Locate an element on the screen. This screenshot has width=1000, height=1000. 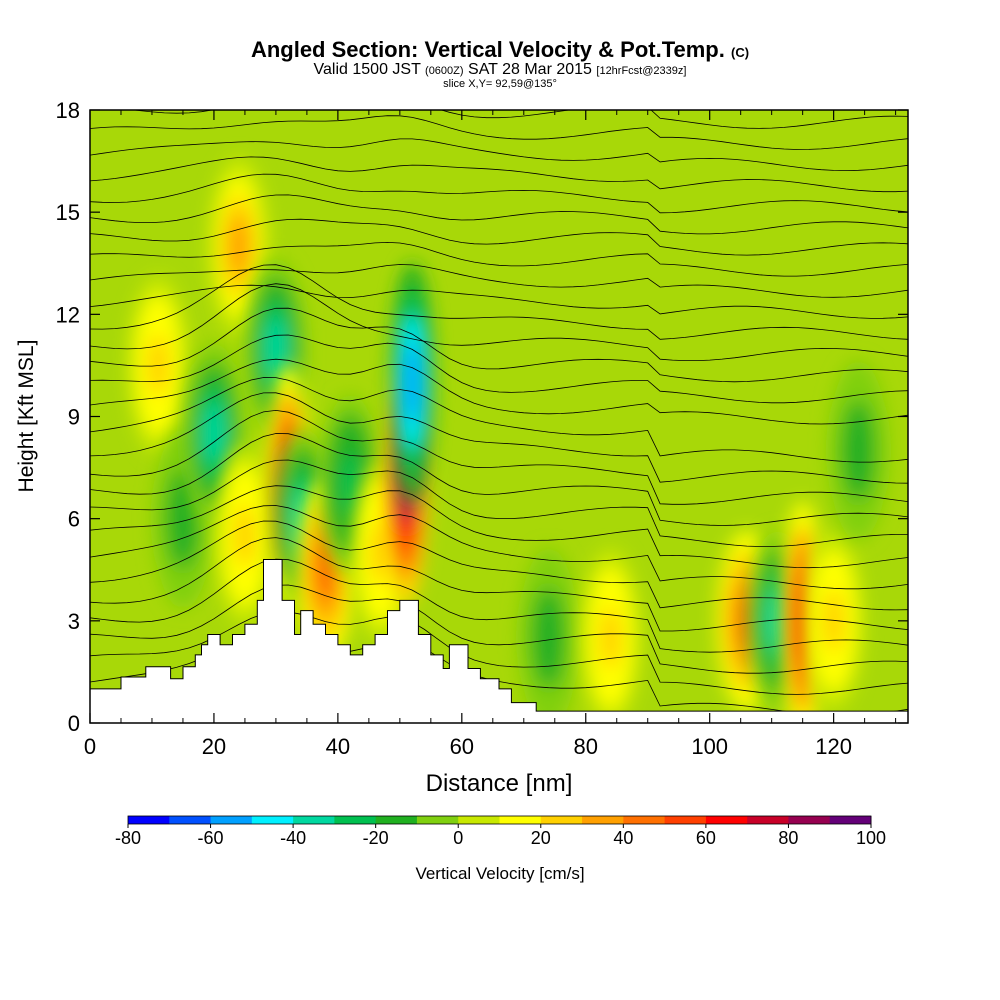
x-axis-label: Distance [nm] is located at coordinates (499, 783).